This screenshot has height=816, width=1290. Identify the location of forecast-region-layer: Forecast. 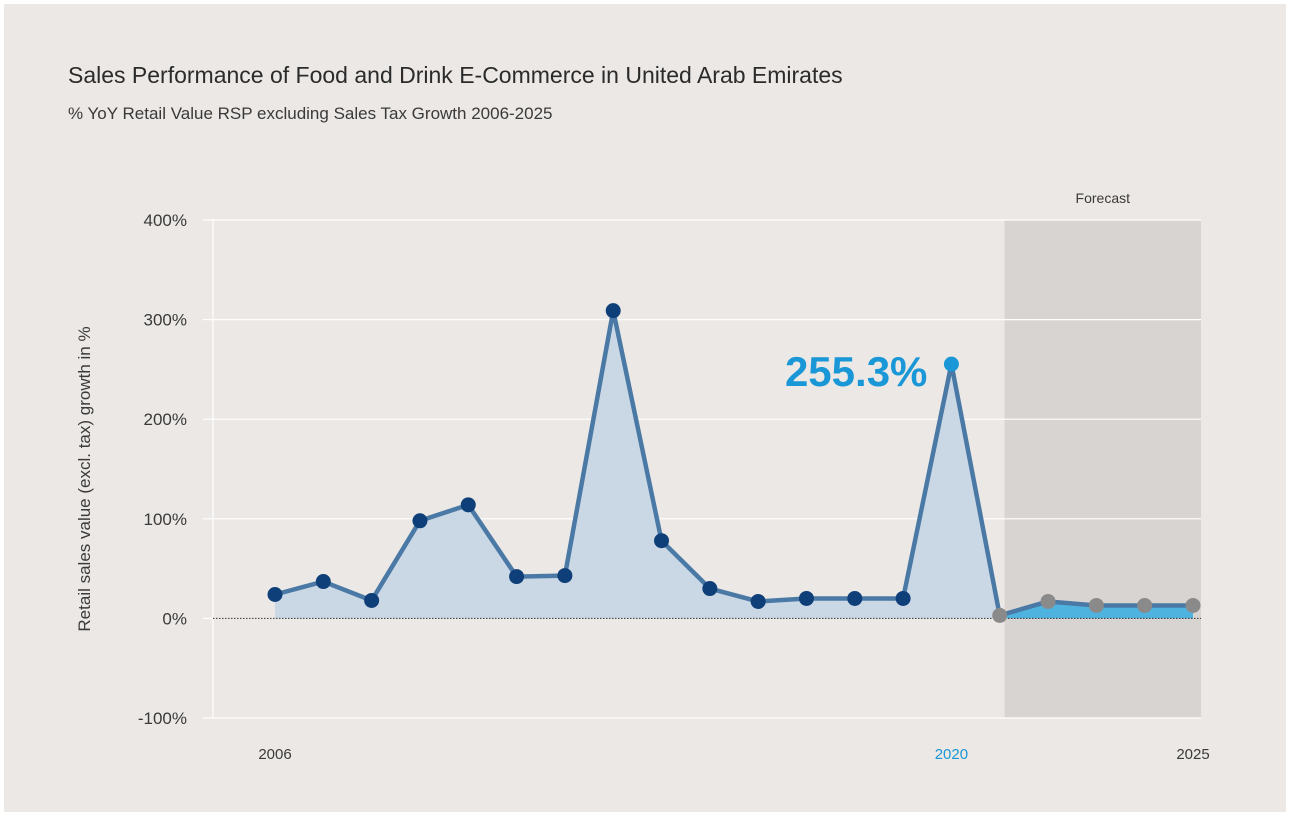
(1102, 454).